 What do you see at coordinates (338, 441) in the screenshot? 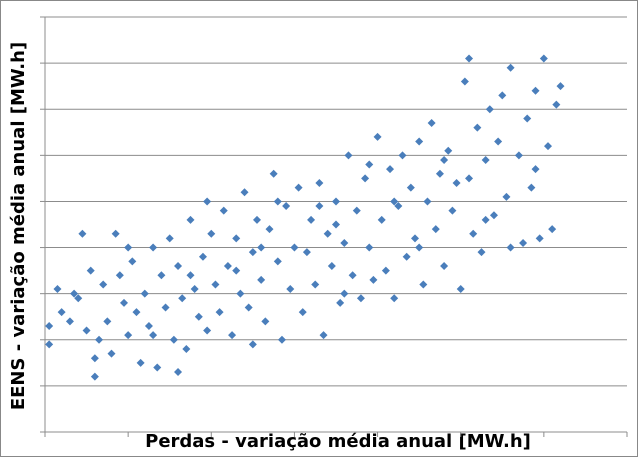
I see `x-axis-title: Perdas - variação média anual [MW.h]` at bounding box center [338, 441].